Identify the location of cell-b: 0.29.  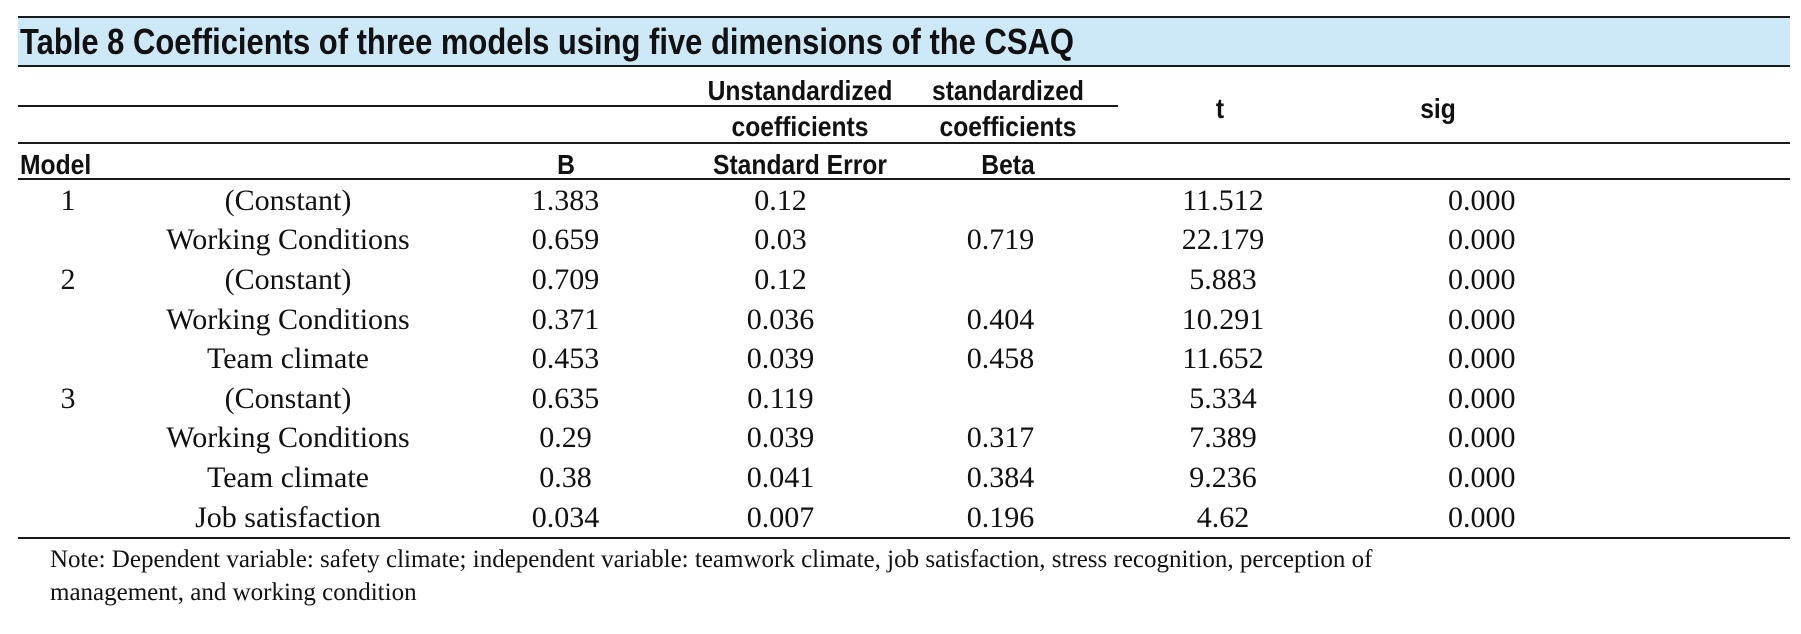
(565, 438).